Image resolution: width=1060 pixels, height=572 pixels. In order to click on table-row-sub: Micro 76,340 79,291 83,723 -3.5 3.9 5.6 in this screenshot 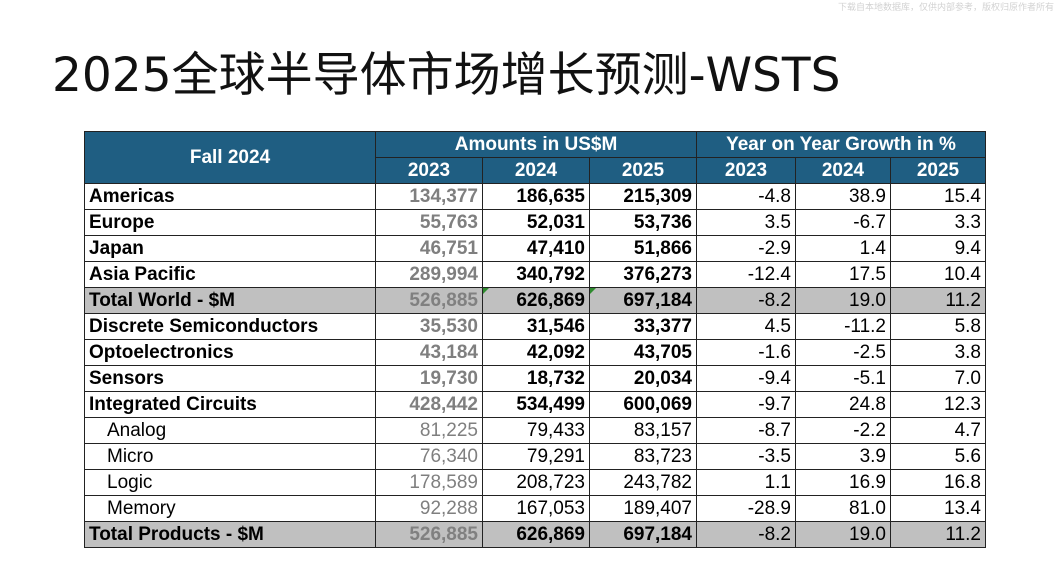, I will do `click(535, 456)`.